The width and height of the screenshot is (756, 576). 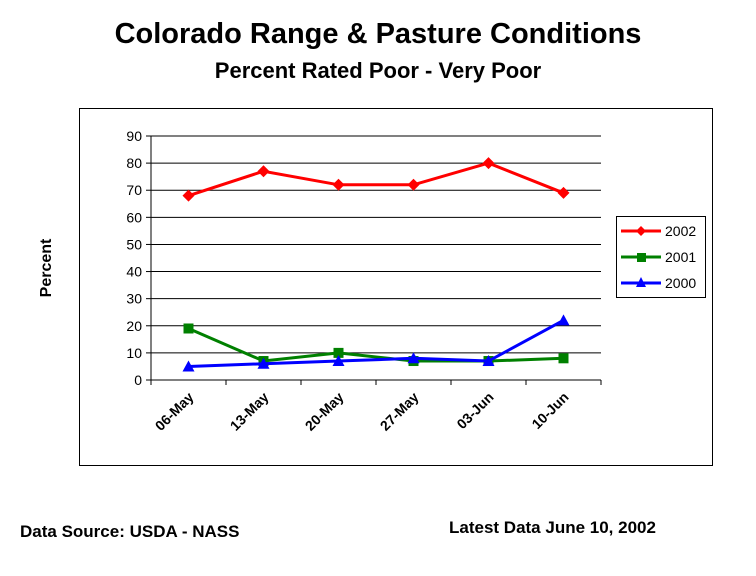 I want to click on legend-label: 2000, so click(x=681, y=283).